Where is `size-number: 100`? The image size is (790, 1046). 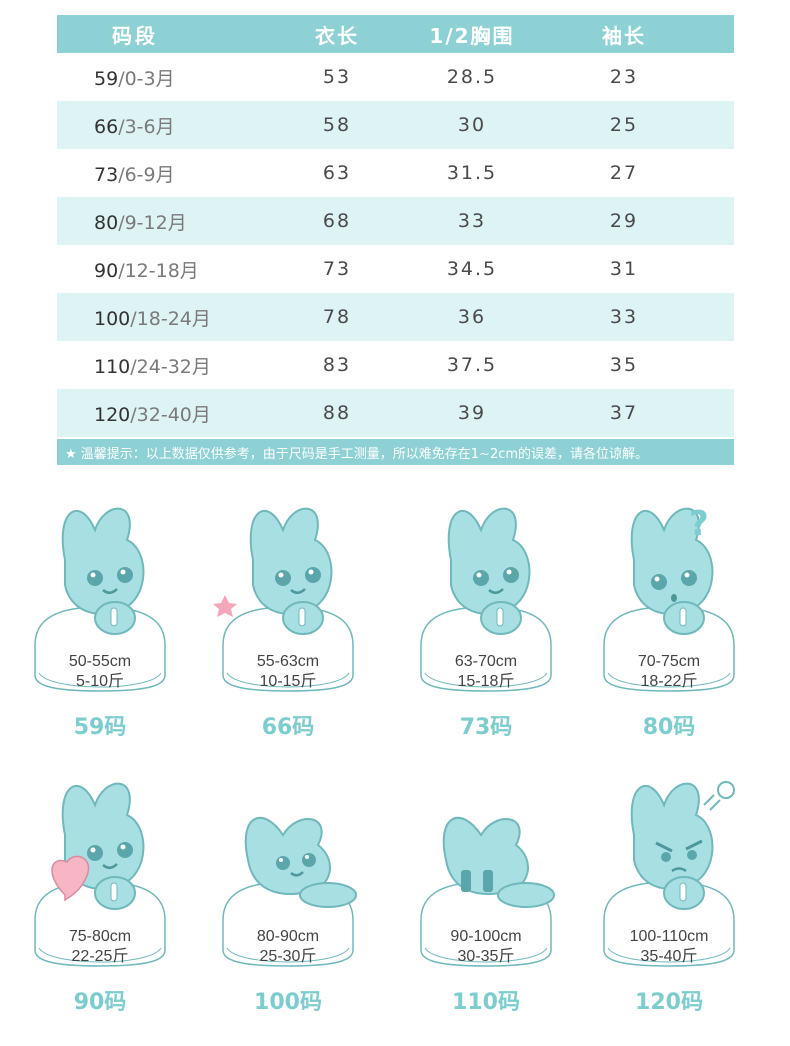 size-number: 100 is located at coordinates (112, 318).